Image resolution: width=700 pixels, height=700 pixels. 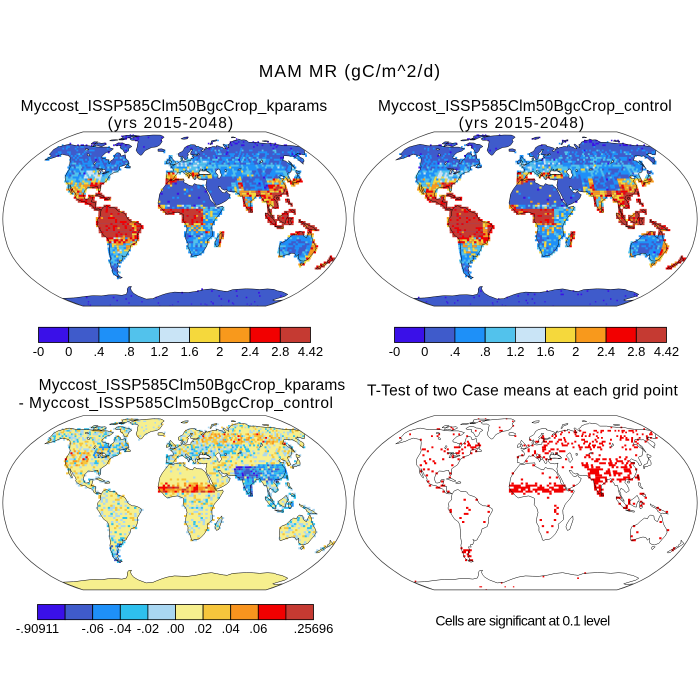 What do you see at coordinates (176, 403) in the screenshot?
I see `svg-text:- Myccost_ISSP585Clm50BgcCrop_: - Myccost_ISSP585Clm50BgcCrop_control` at bounding box center [176, 403].